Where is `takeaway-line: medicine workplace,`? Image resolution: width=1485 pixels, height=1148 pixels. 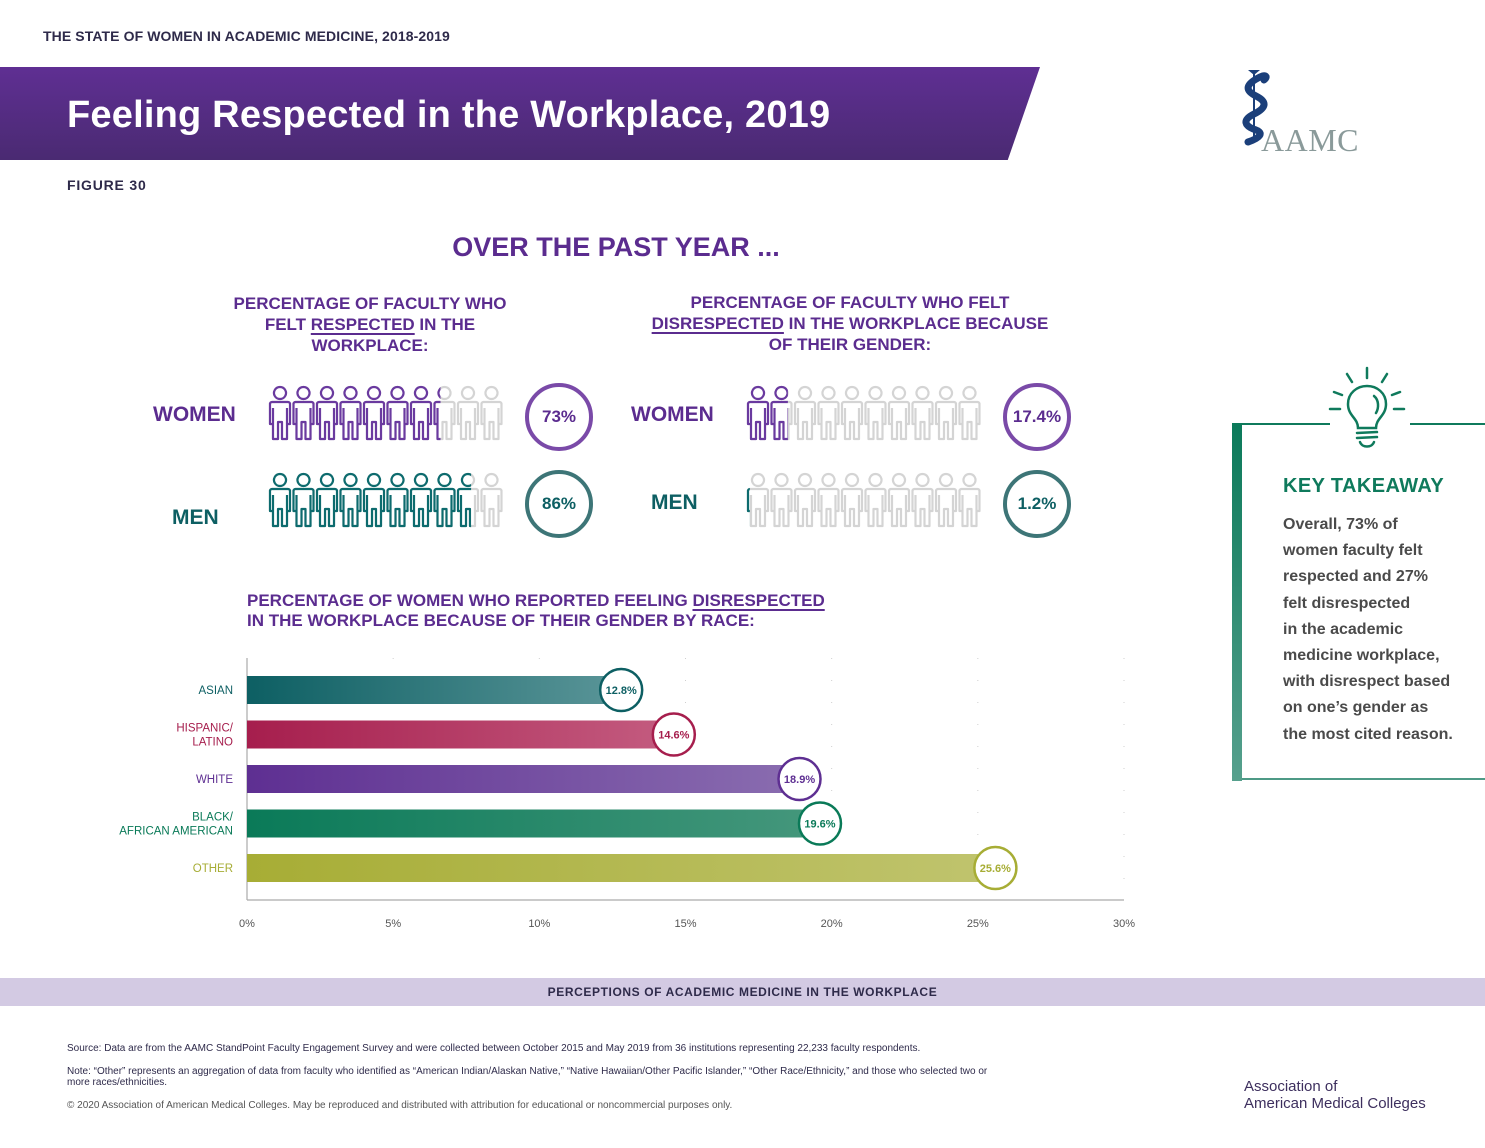
takeaway-line: medicine workplace, is located at coordinates (1361, 656).